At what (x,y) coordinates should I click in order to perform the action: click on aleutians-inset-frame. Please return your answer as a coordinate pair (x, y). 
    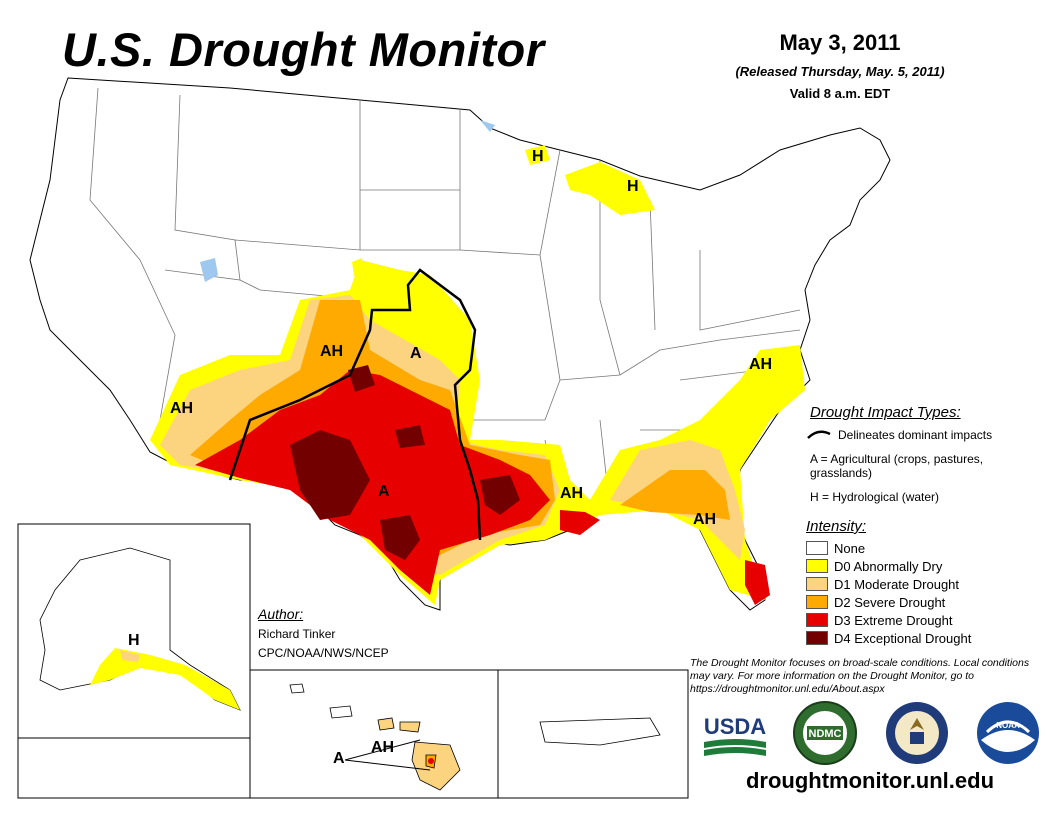
    Looking at the image, I should click on (134, 768).